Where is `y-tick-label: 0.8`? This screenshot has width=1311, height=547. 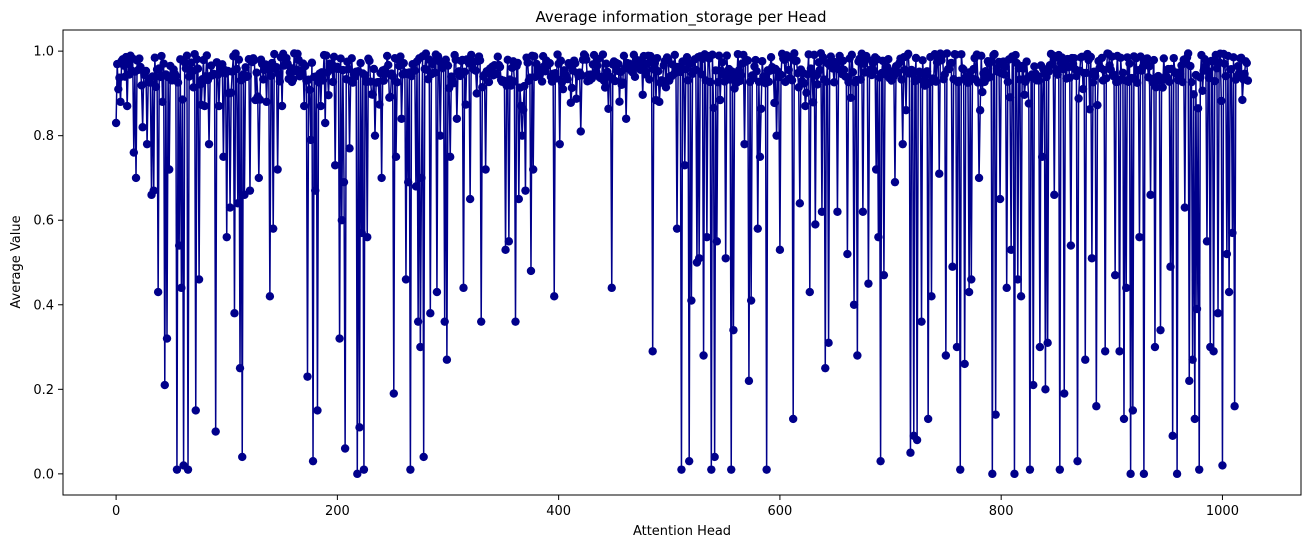
y-tick-label: 0.8 is located at coordinates (43, 136).